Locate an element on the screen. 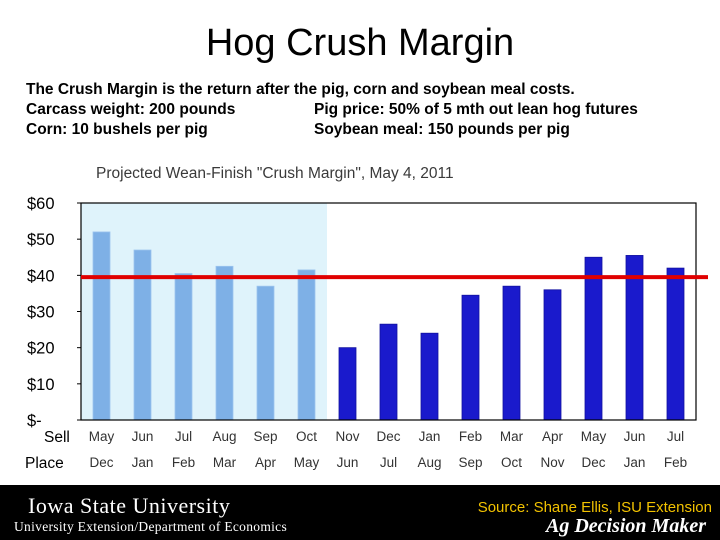 Image resolution: width=720 pixels, height=540 pixels. place-label-11: Nov is located at coordinates (552, 462).